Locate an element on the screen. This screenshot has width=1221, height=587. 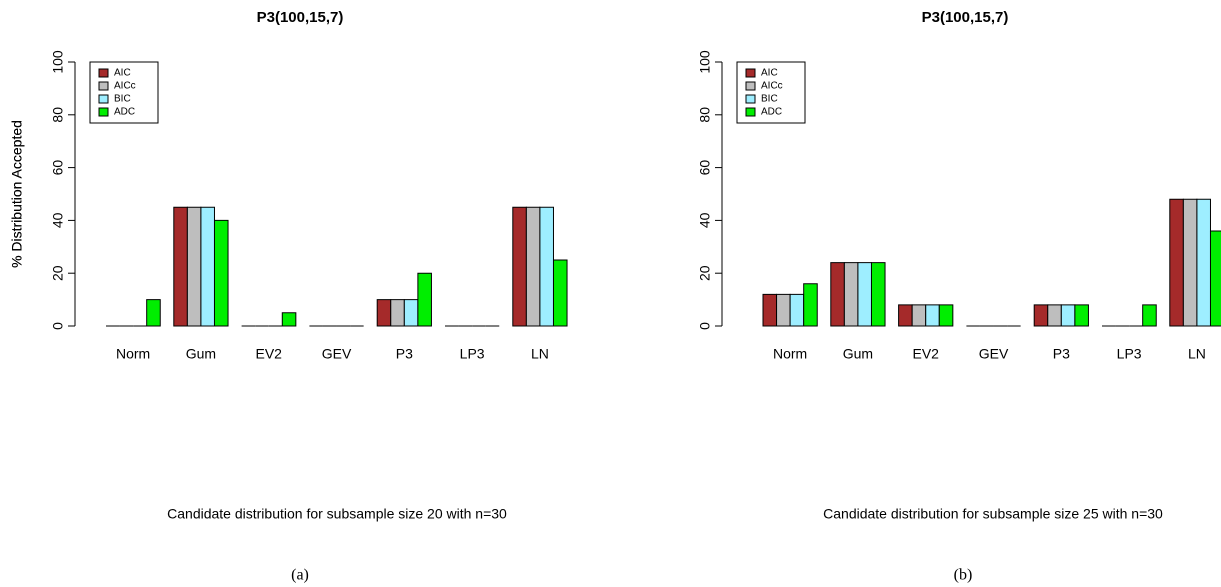
y-axis-label: % Distribution Accepted is located at coordinates (17, 194).